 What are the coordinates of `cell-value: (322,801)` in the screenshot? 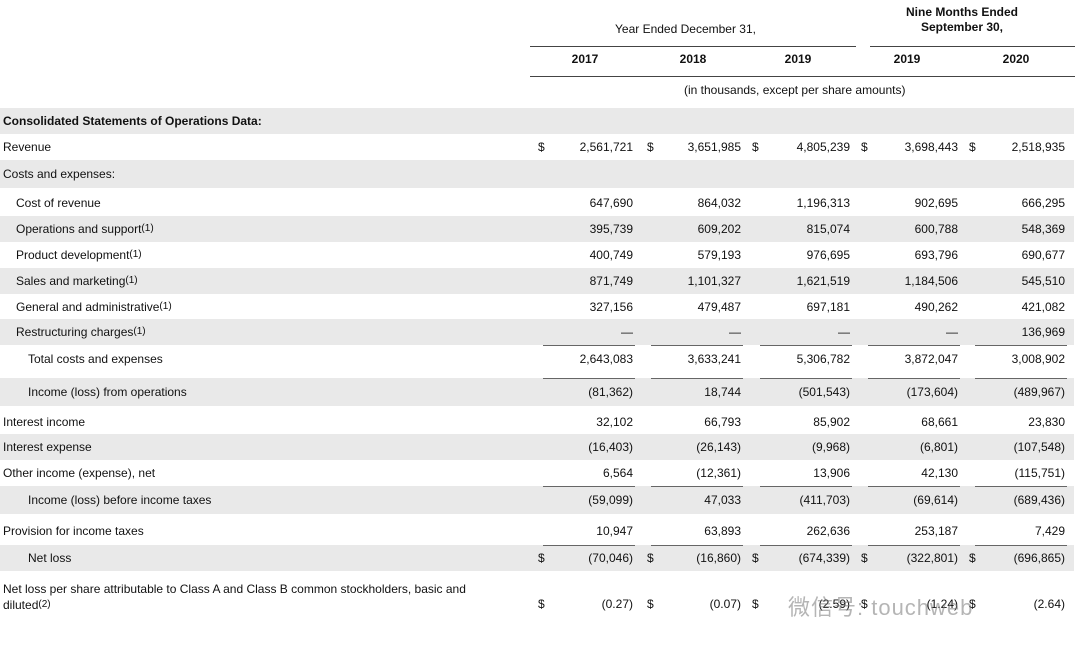 It's located at (932, 558).